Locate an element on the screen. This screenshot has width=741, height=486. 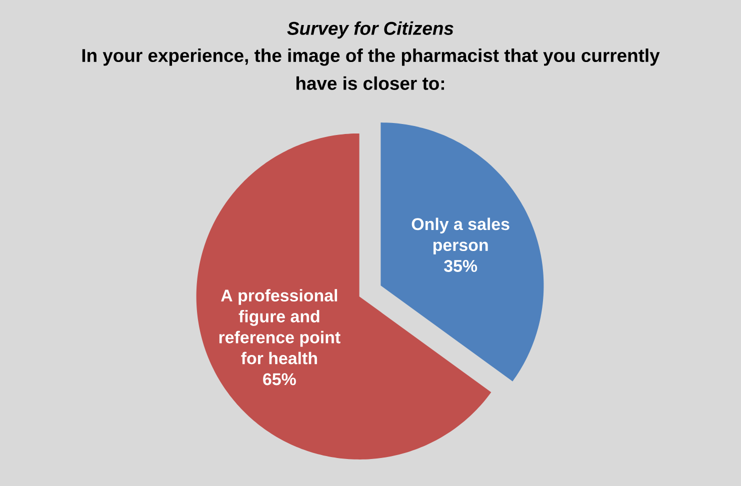
chart-subtitle: In your experience, the image of the pharmacist that you currently have is closer to: is located at coordinates (371, 69).